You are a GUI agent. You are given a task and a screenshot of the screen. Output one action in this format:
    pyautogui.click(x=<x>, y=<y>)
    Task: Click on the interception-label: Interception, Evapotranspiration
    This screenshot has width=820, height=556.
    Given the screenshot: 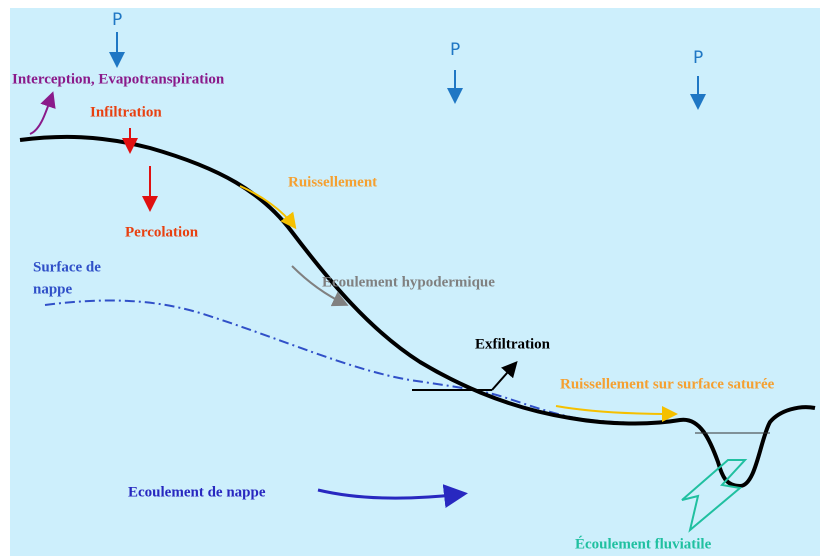 What is the action you would take?
    pyautogui.click(x=118, y=79)
    